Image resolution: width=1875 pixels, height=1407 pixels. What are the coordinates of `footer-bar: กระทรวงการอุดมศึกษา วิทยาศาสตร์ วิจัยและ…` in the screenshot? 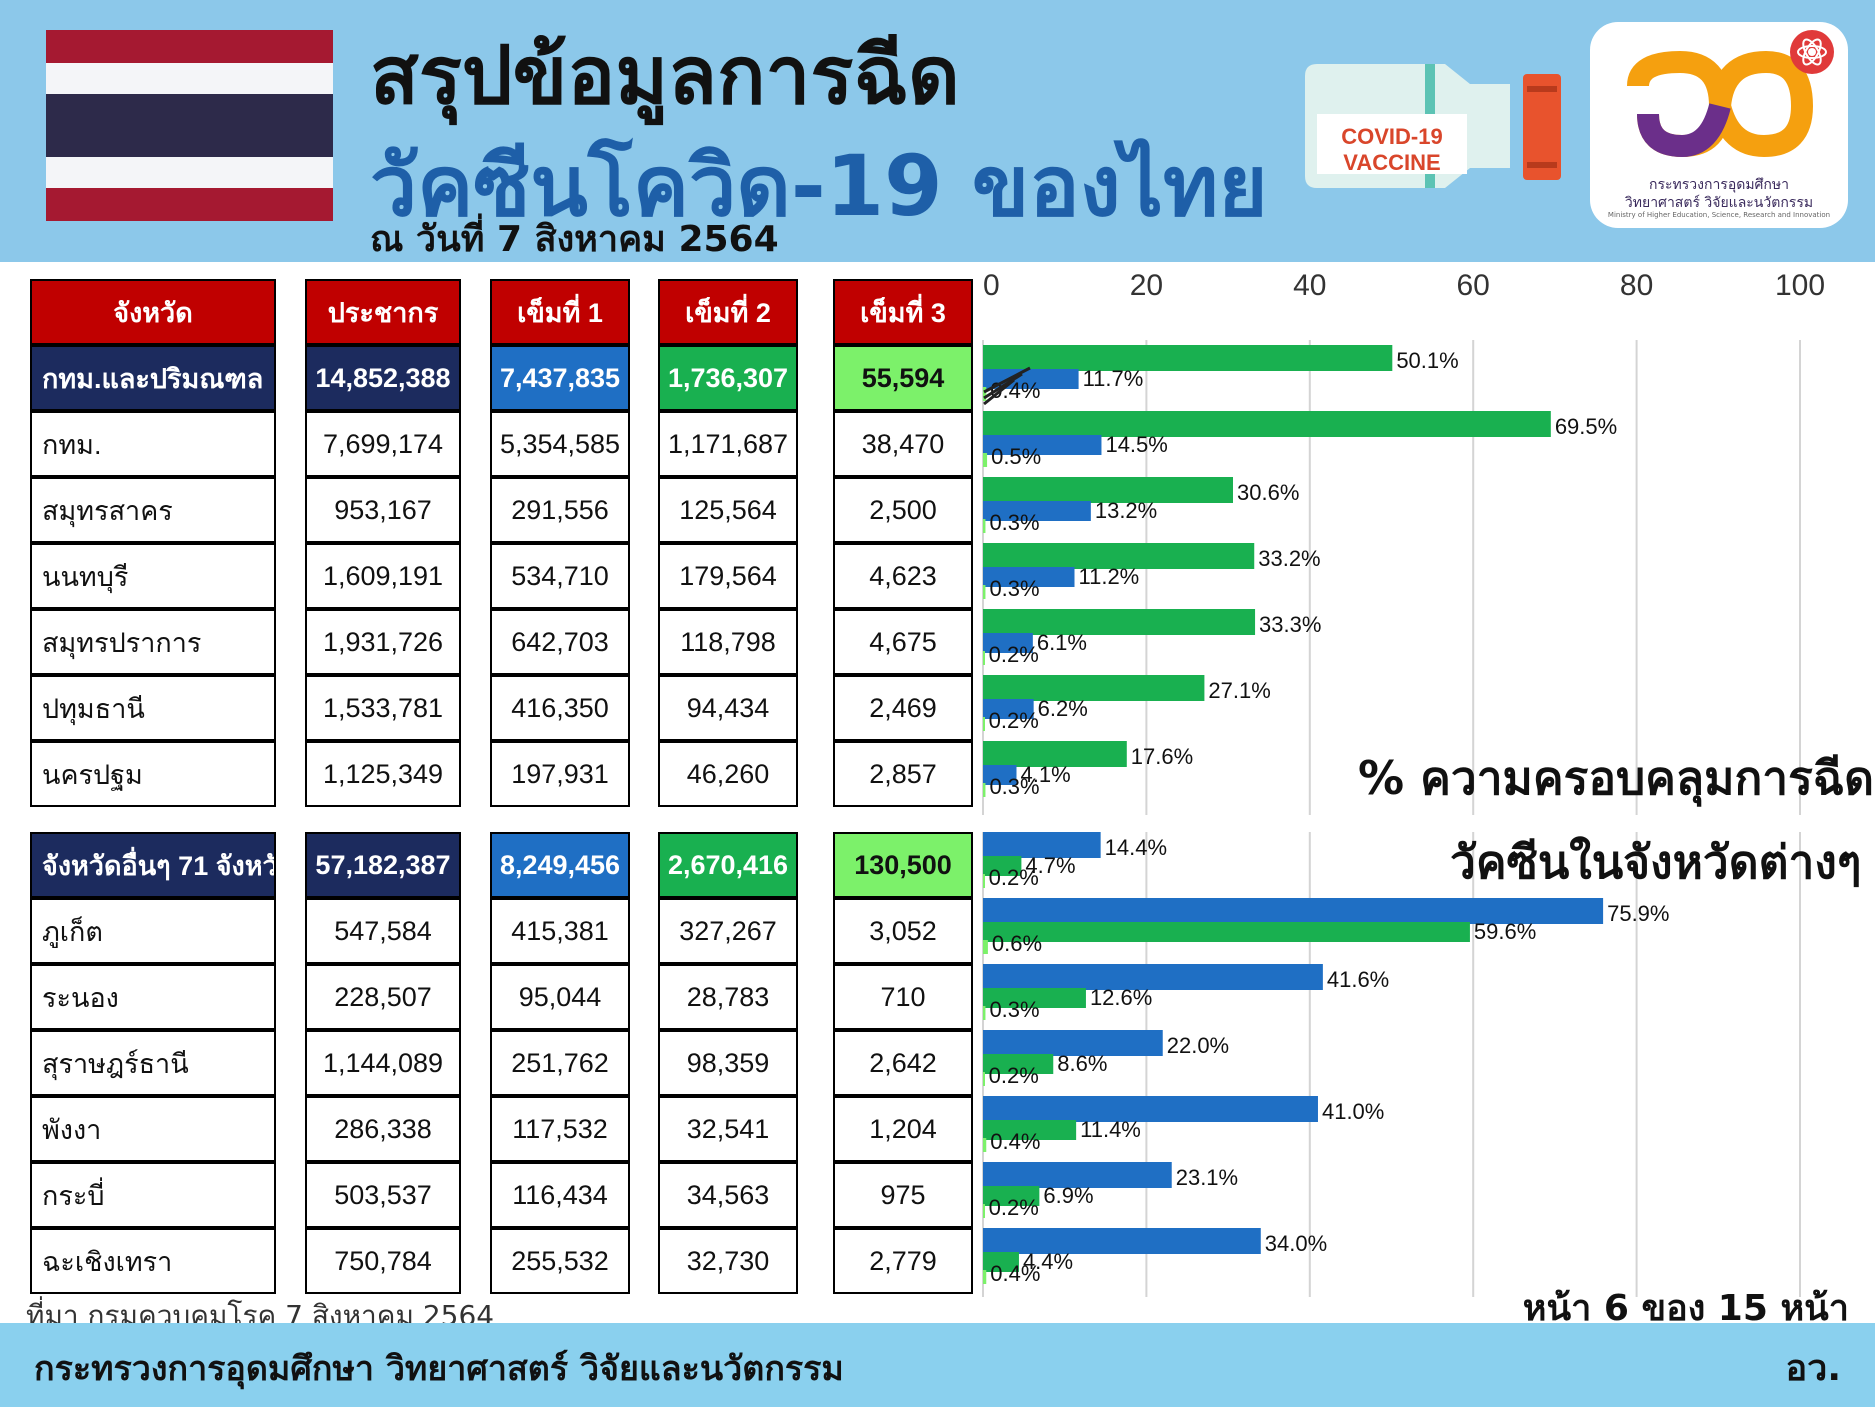 It's located at (937, 1365).